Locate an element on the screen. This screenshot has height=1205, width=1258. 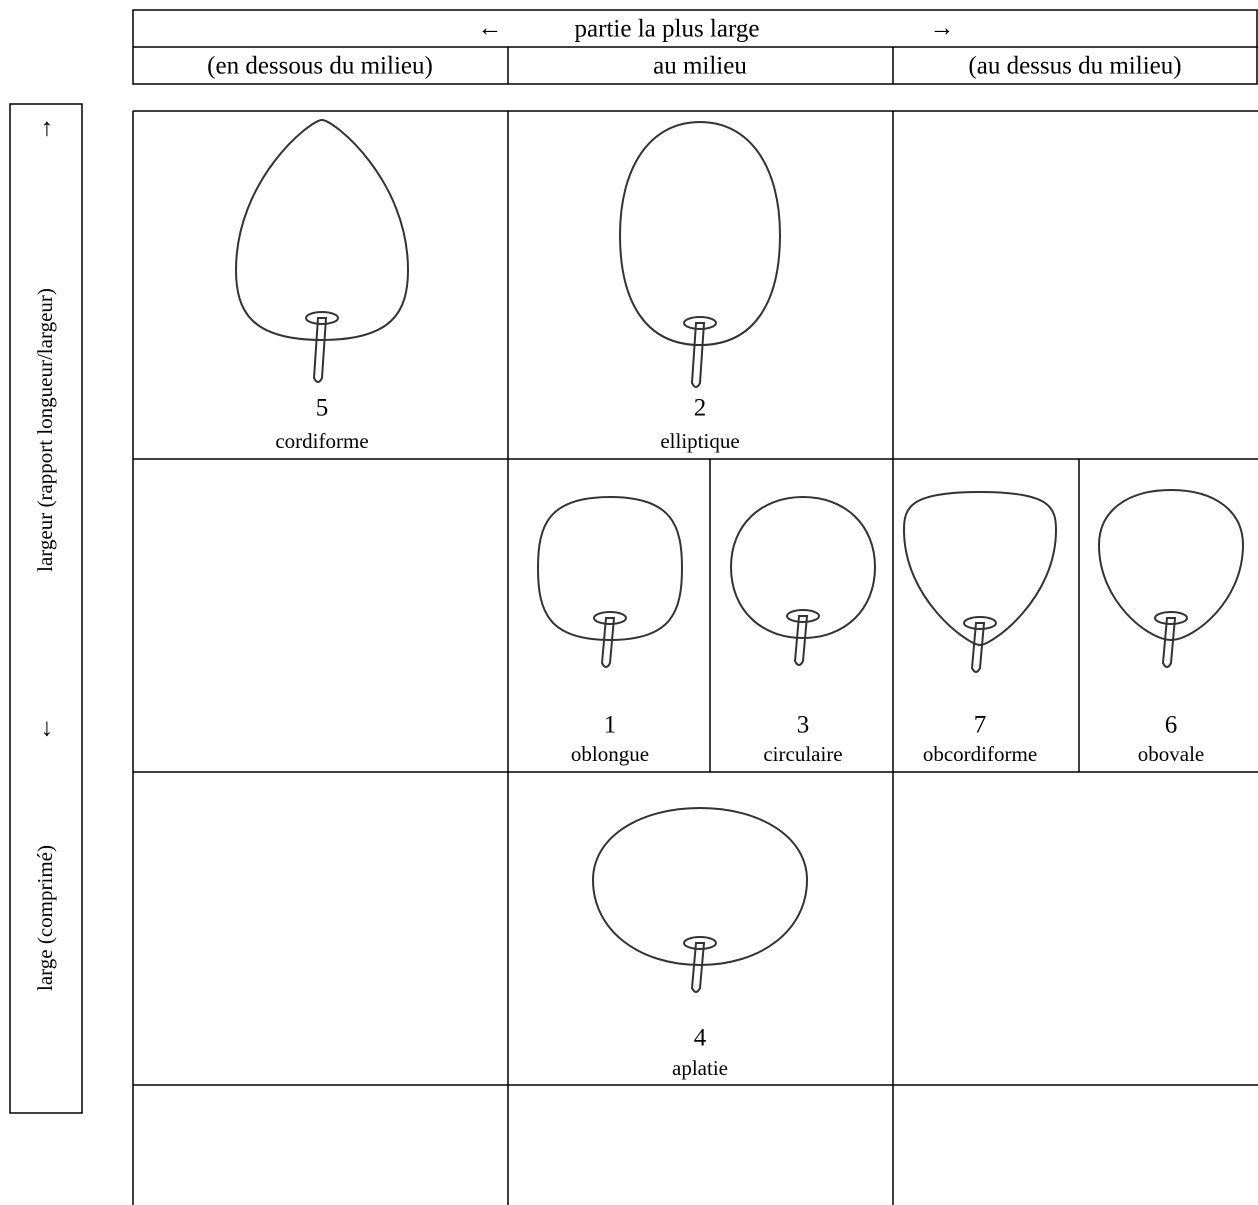
shape-number: 5 is located at coordinates (322, 408).